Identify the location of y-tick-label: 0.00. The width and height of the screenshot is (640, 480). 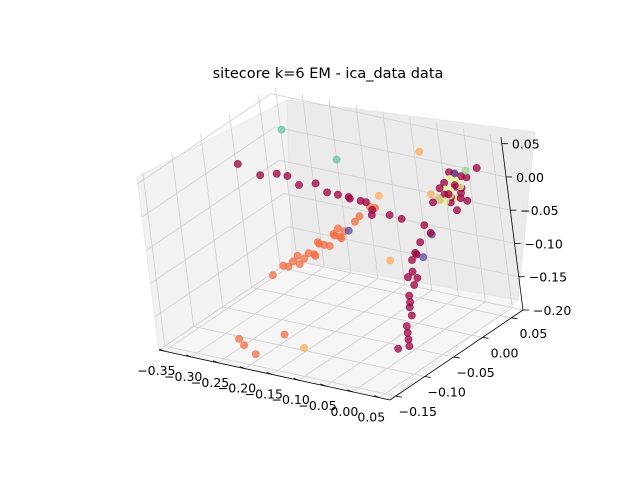
(505, 352).